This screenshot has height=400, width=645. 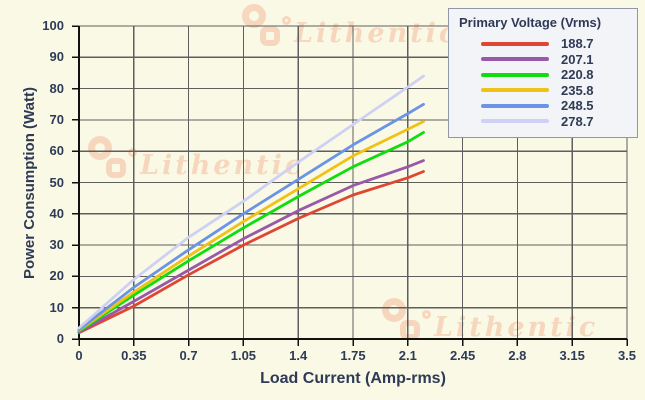 I want to click on legend-item: 207.1, so click(x=544, y=60).